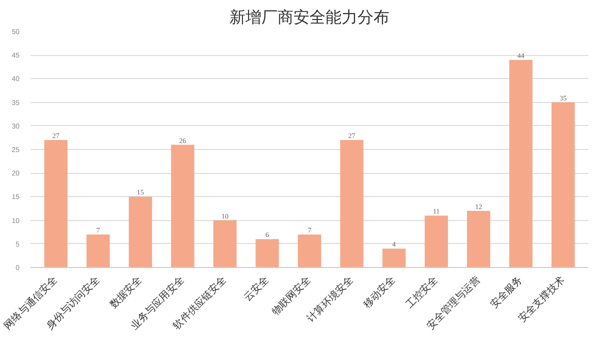  What do you see at coordinates (506, 292) in the screenshot?
I see `x-tick-label: 安全服务` at bounding box center [506, 292].